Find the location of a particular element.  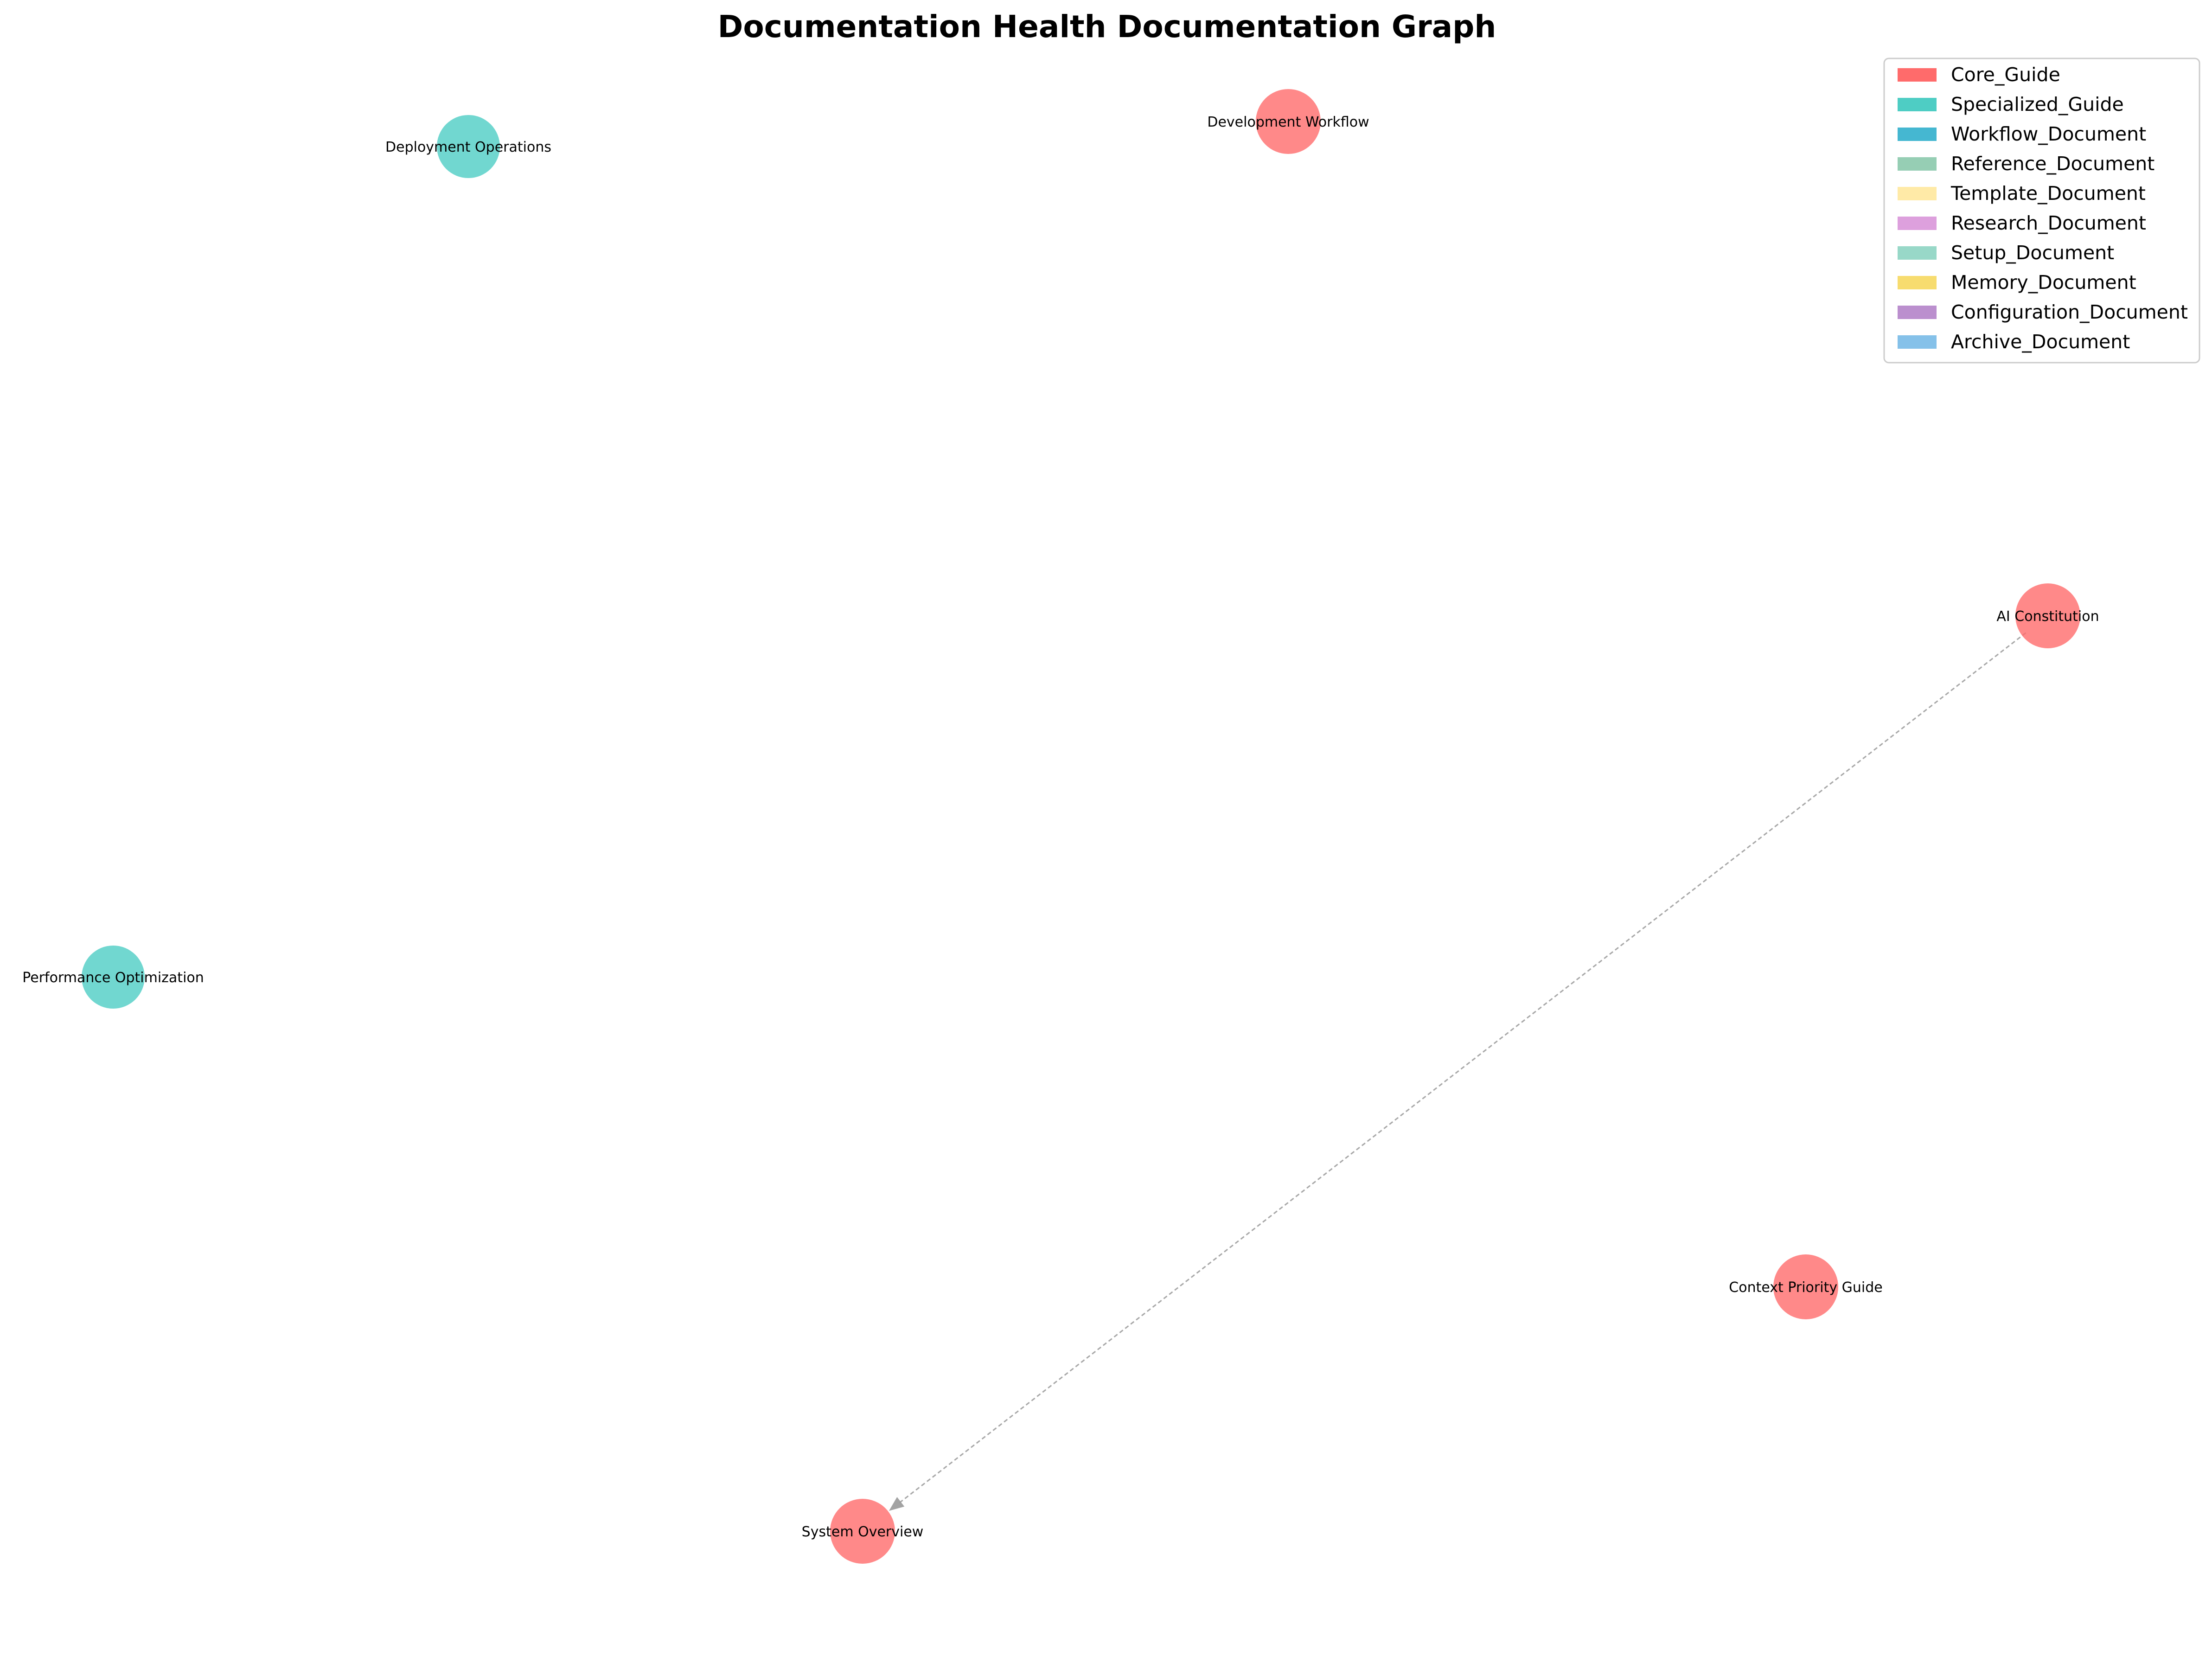

node-deployment-operations: Deployment Operations is located at coordinates (468, 147).